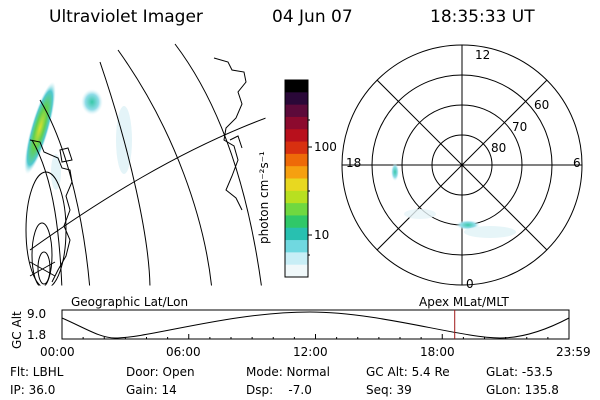 The width and height of the screenshot is (600, 400). I want to click on time-tick-1200: 12:00, so click(310, 352).